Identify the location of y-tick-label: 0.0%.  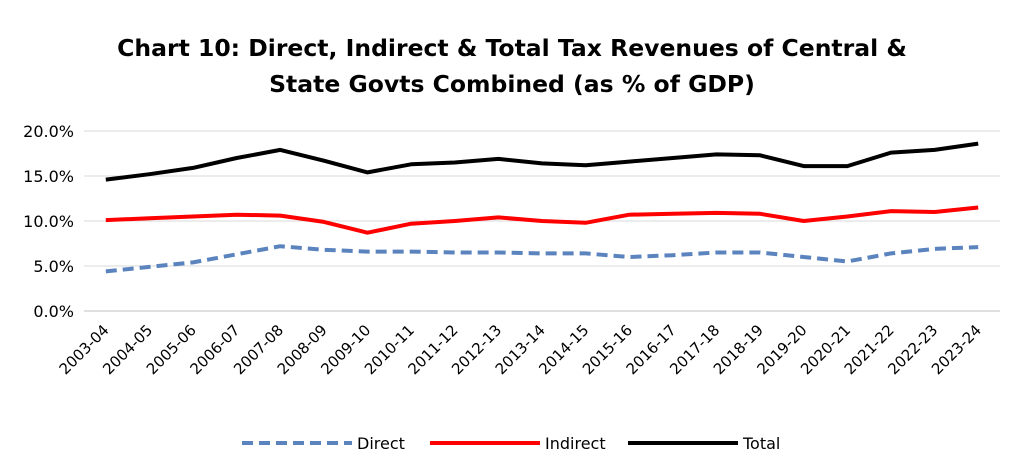
(53, 311).